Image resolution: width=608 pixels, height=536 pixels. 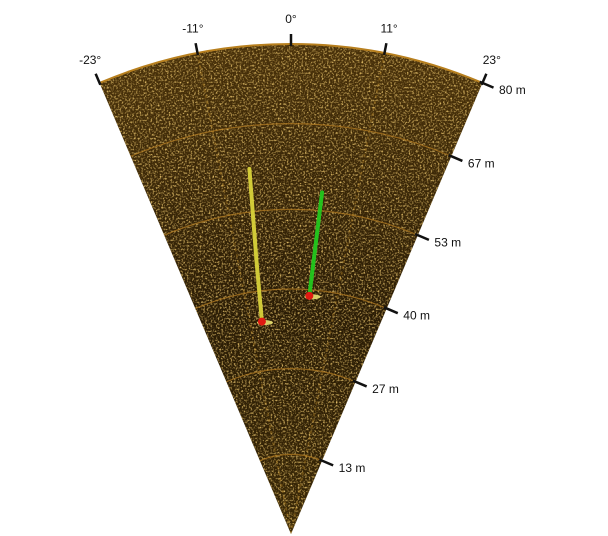 I want to click on range-label: 53 m, so click(x=447, y=242).